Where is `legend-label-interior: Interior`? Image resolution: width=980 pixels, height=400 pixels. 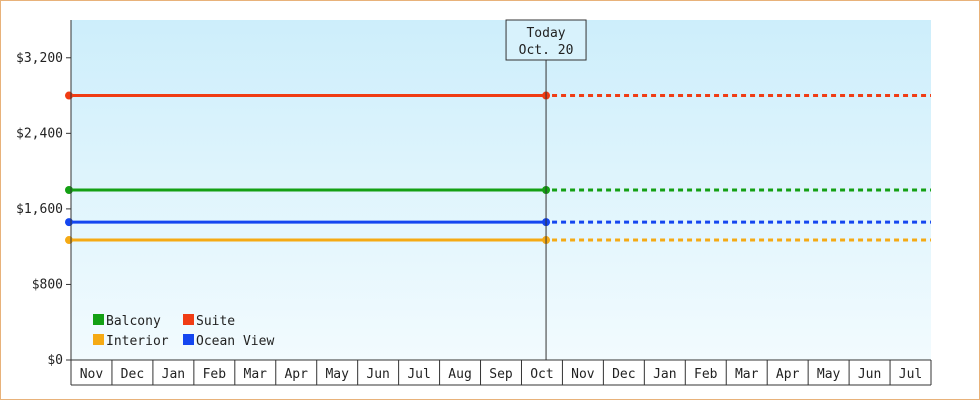
legend-label-interior: Interior is located at coordinates (137, 341).